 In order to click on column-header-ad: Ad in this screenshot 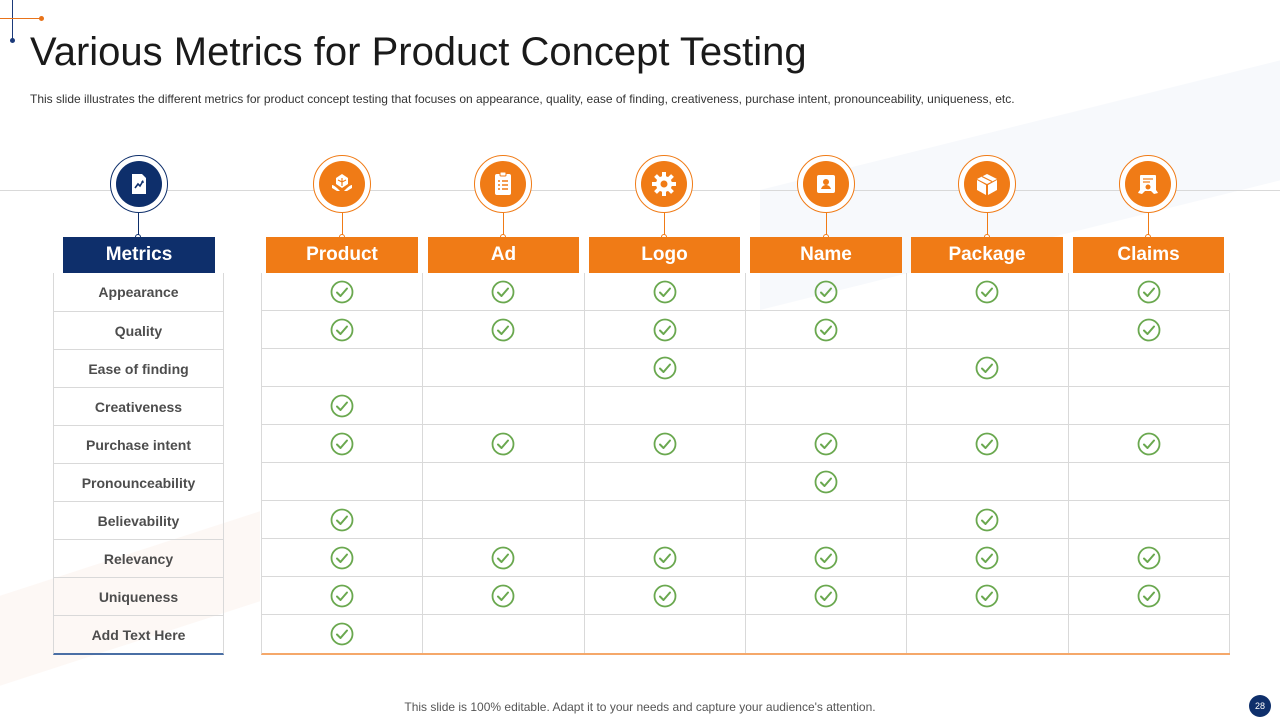, I will do `click(503, 255)`.